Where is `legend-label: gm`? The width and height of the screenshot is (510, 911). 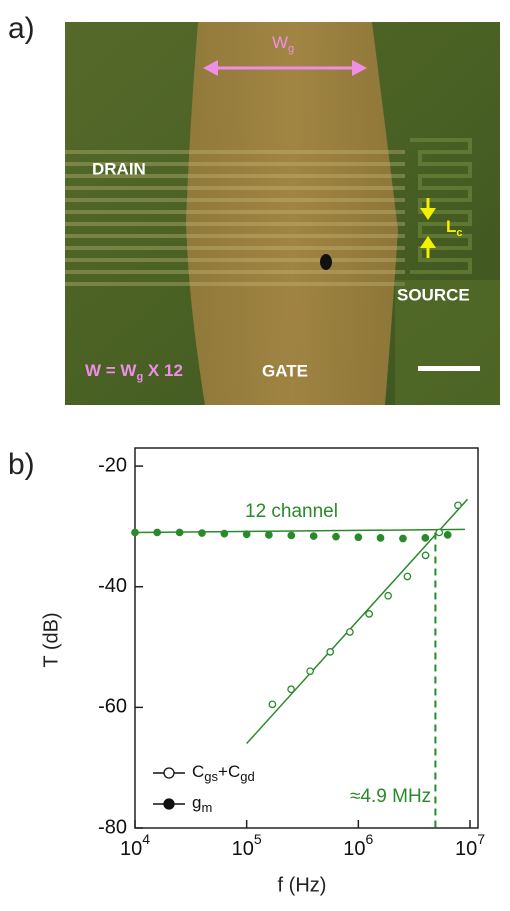 legend-label: gm is located at coordinates (202, 804).